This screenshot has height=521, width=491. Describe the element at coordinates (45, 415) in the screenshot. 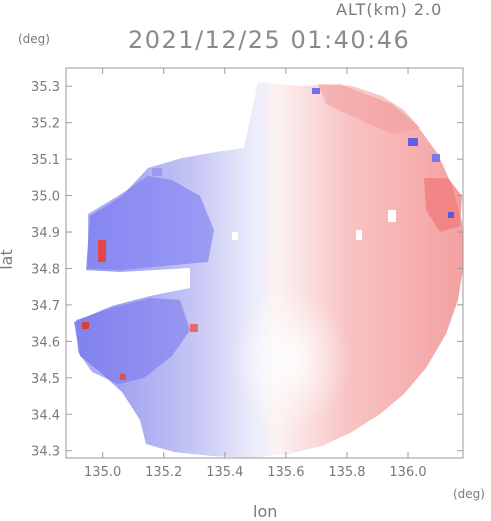

I see `y-tick-label: 34.4` at that location.